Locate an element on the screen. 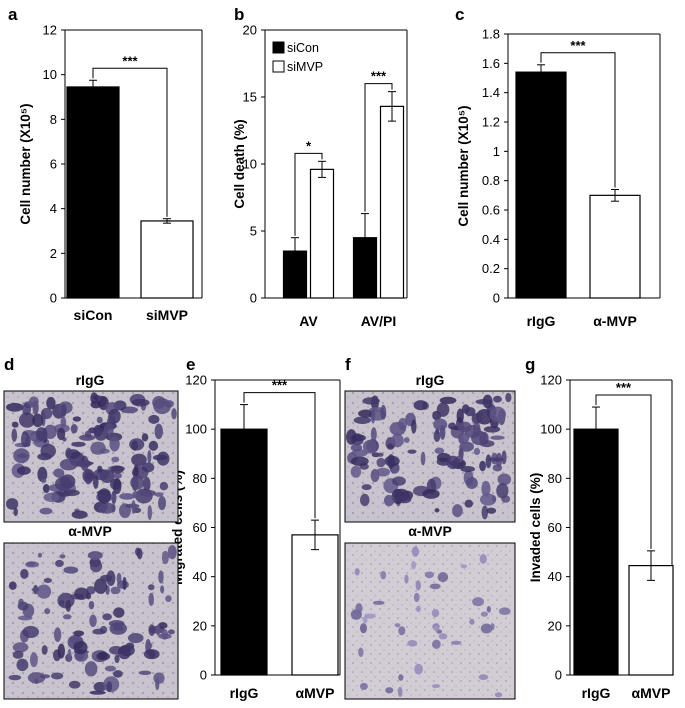 The width and height of the screenshot is (685, 708). y-tick-label: 0.2 is located at coordinates (491, 268).